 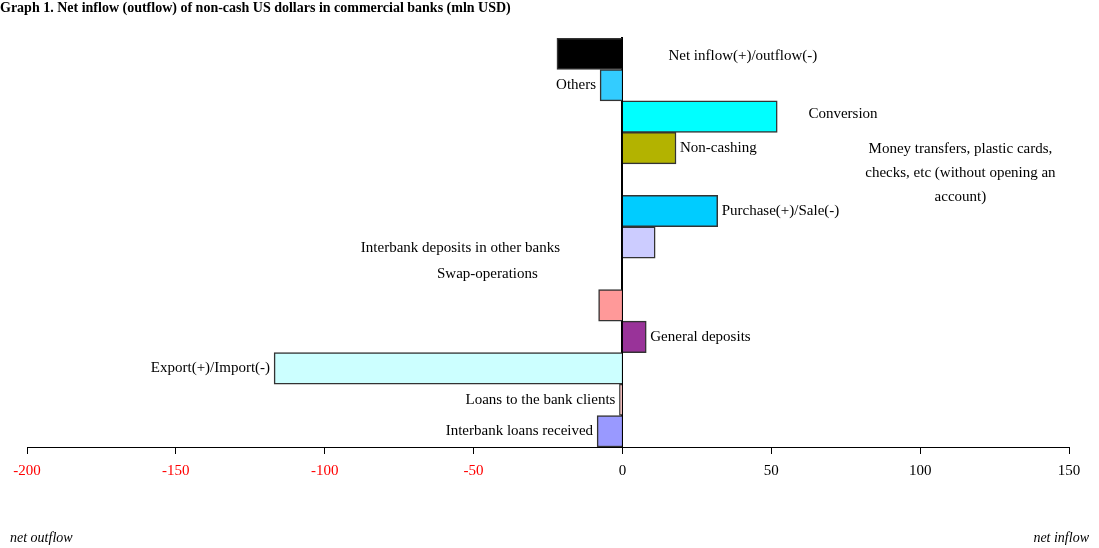 I want to click on text: net outflow, so click(x=41, y=538).